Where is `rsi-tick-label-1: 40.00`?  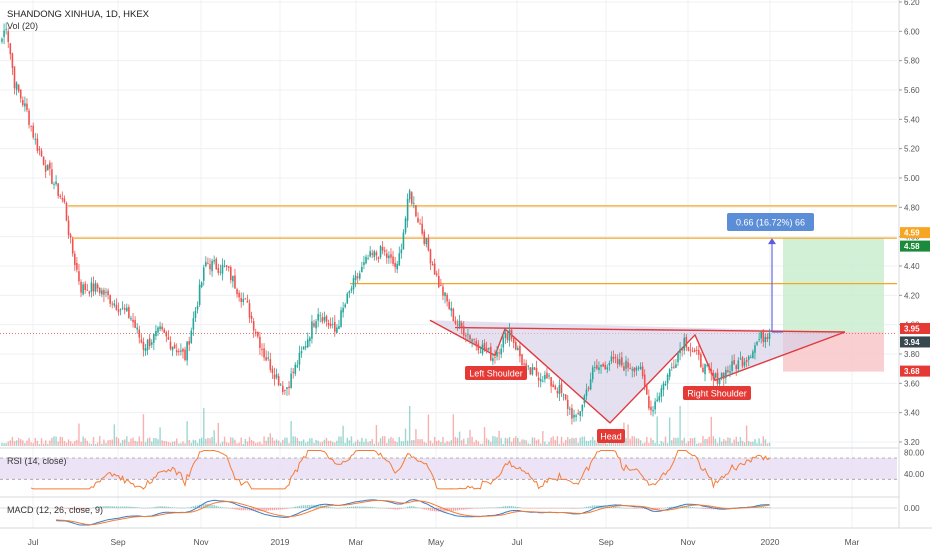
rsi-tick-label-1: 40.00 is located at coordinates (914, 474).